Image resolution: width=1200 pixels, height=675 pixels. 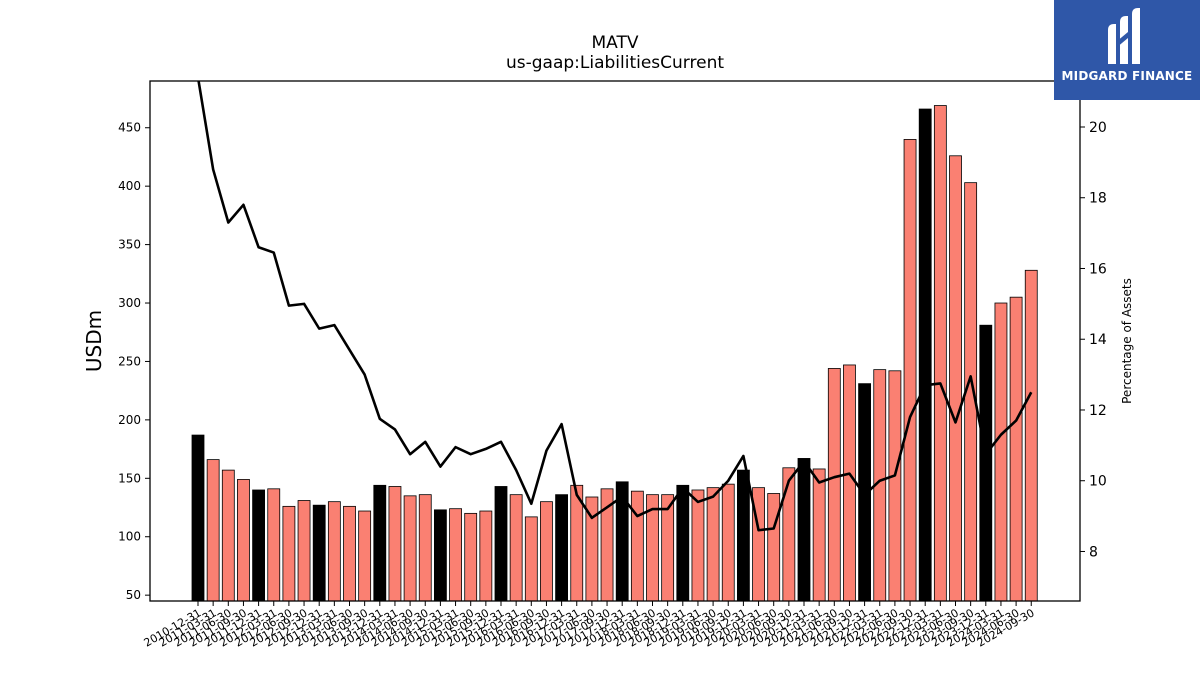 I want to click on y-tick-label: 150, so click(x=129, y=478).